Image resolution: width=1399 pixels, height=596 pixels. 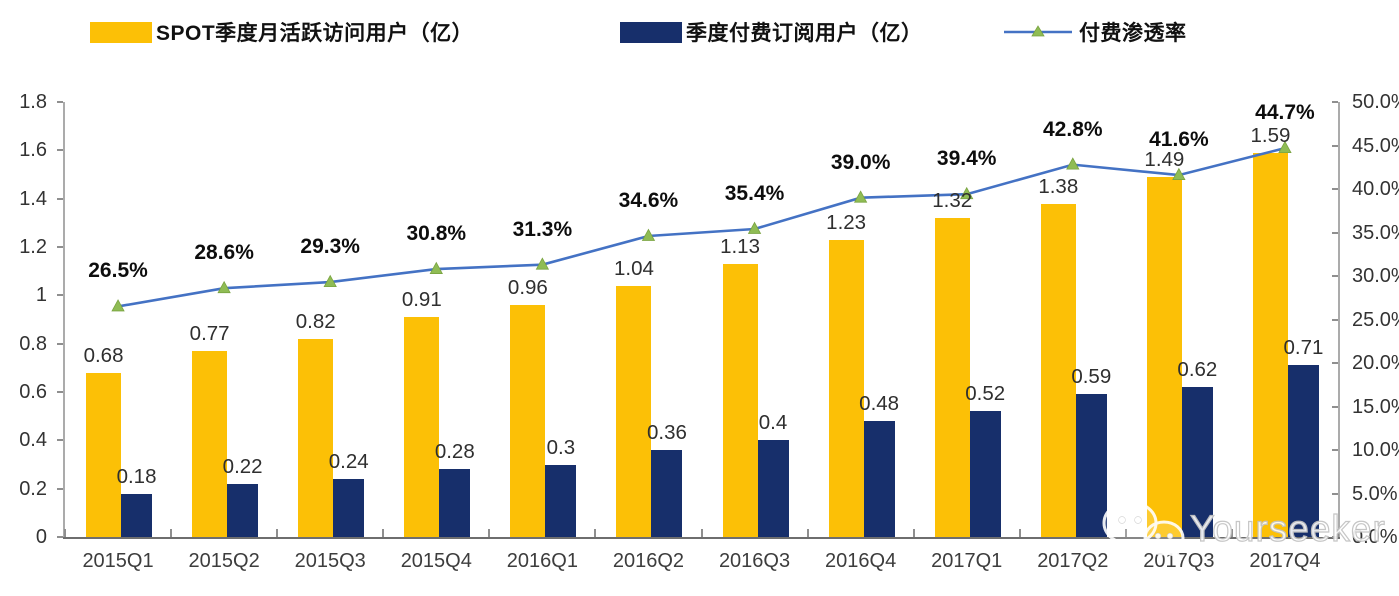 What do you see at coordinates (860, 162) in the screenshot?
I see `penetration-point-label: 39.0%` at bounding box center [860, 162].